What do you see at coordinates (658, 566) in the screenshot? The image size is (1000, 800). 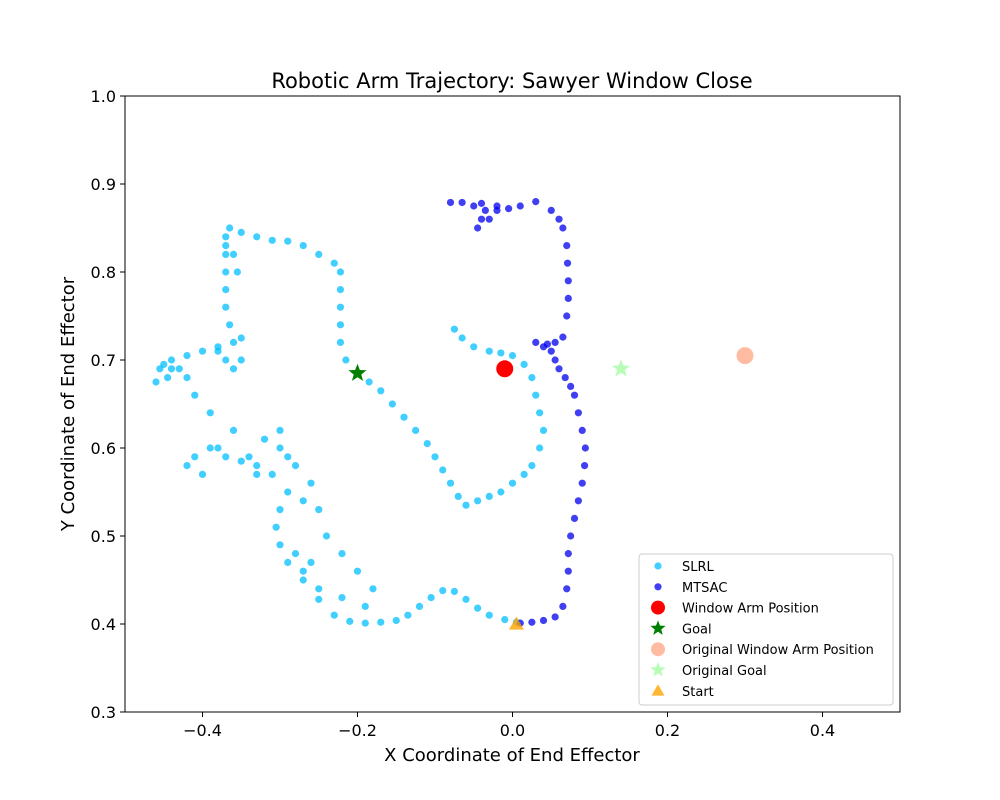 I see `legend-slrl-swatch` at bounding box center [658, 566].